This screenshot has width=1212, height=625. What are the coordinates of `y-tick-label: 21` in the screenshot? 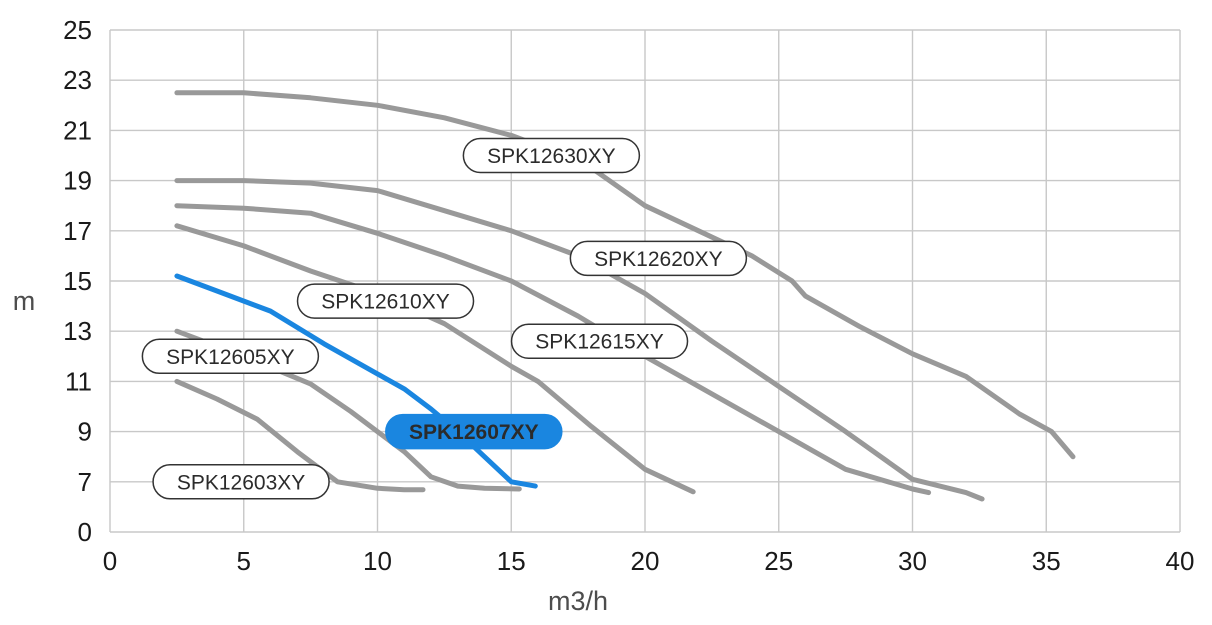 It's located at (77, 130).